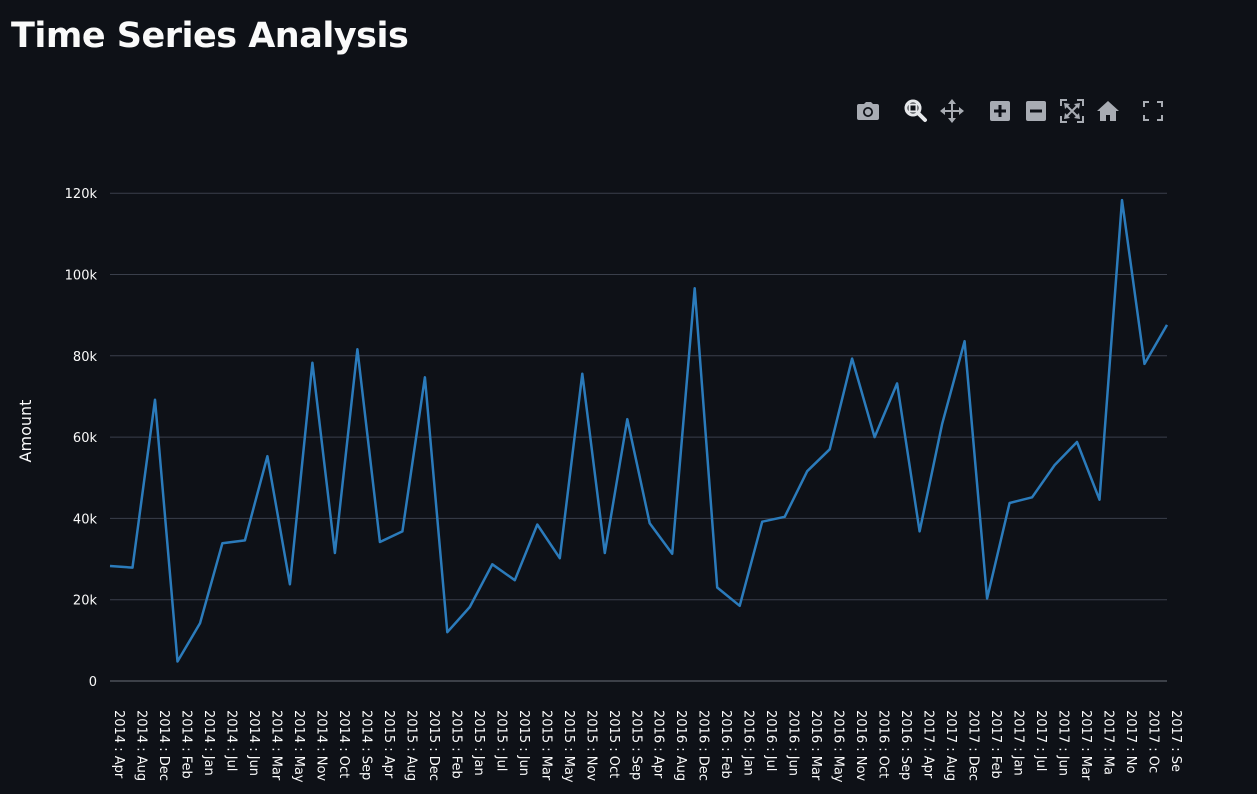  I want to click on y-axis-title: Amount, so click(25, 431).